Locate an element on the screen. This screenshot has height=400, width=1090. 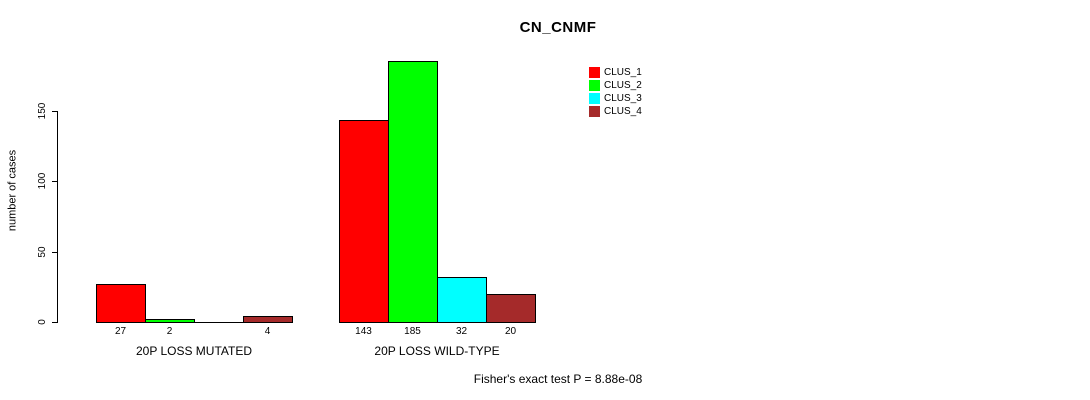
legend-item-CLUS_4: CLUS_4 is located at coordinates (615, 111).